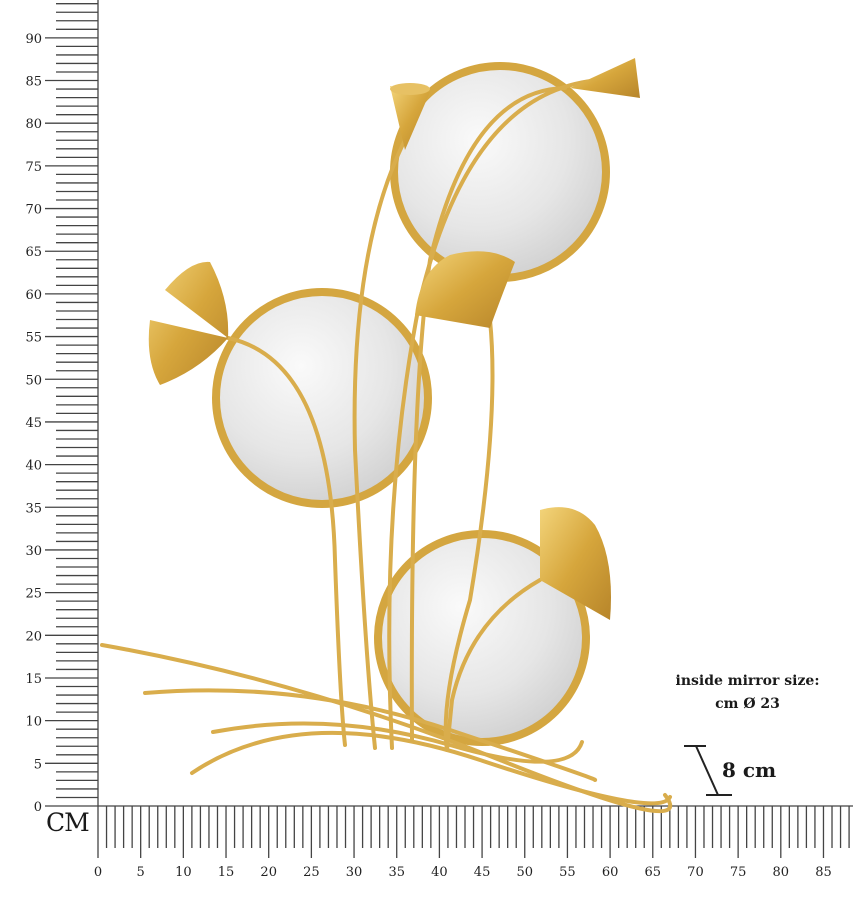 This screenshot has height=900, width=853. I want to click on horizontal-ruler-label: 30, so click(354, 872).